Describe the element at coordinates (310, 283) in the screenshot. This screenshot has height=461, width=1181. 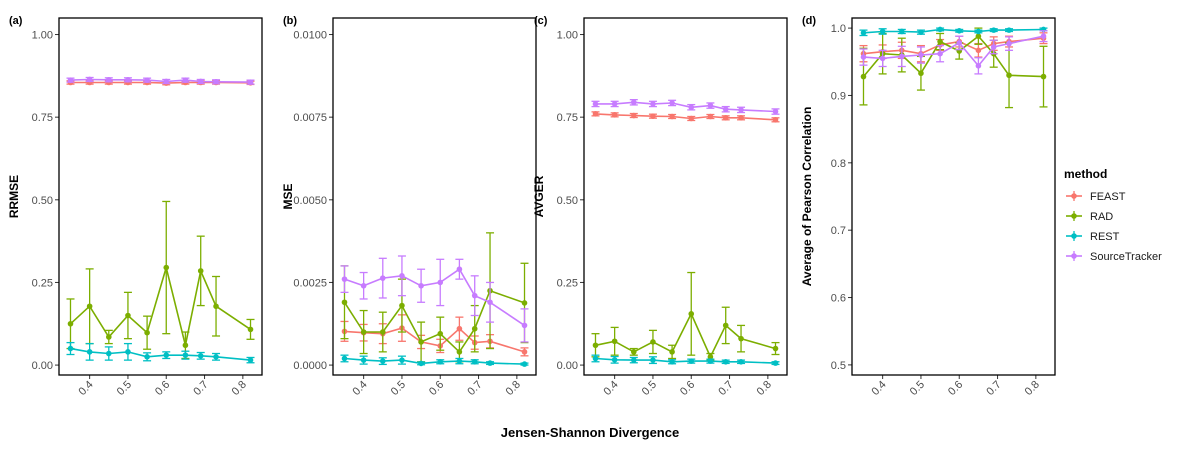
I see `y-tick-label: 0.0025` at that location.